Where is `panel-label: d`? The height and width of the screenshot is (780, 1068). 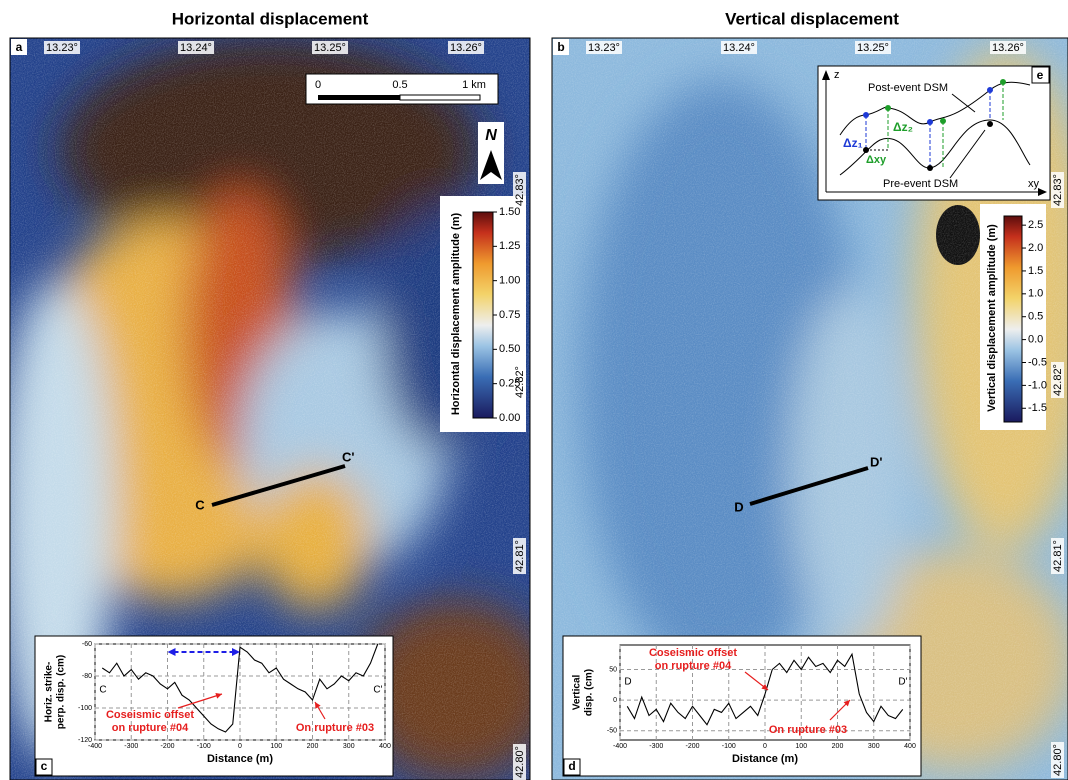
panel-label: d is located at coordinates (571, 766).